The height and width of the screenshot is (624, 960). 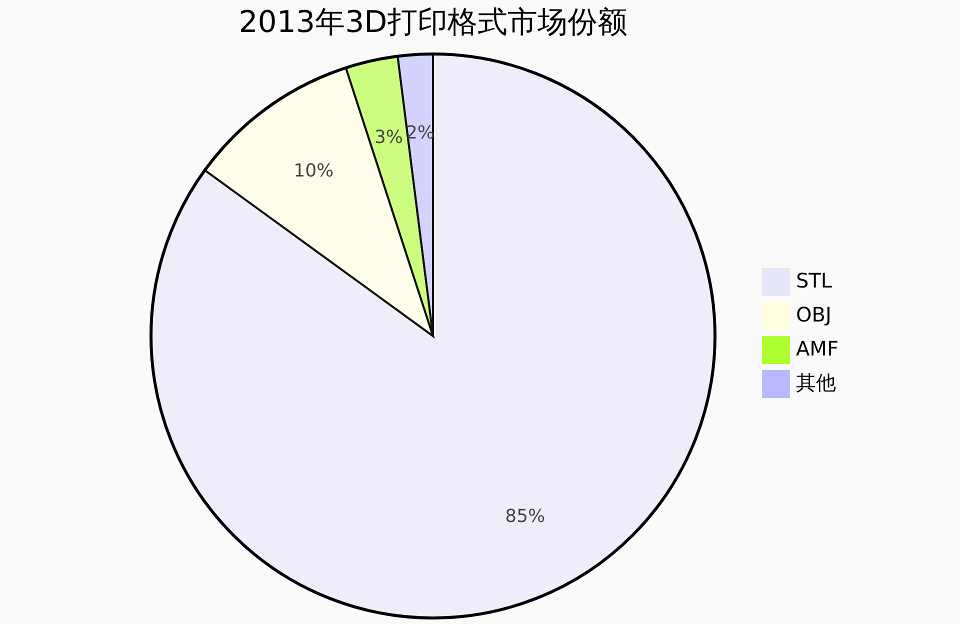 What do you see at coordinates (814, 280) in the screenshot?
I see `legend-label: STL` at bounding box center [814, 280].